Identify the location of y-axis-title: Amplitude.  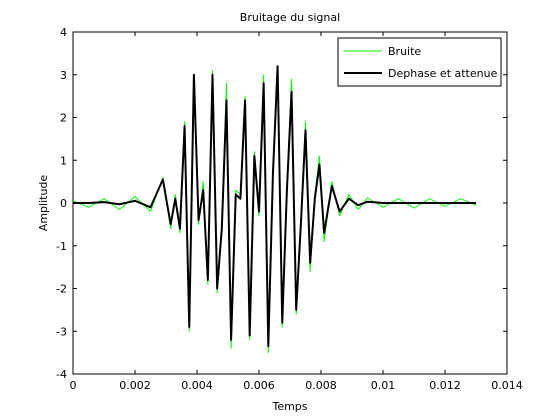
(43, 203).